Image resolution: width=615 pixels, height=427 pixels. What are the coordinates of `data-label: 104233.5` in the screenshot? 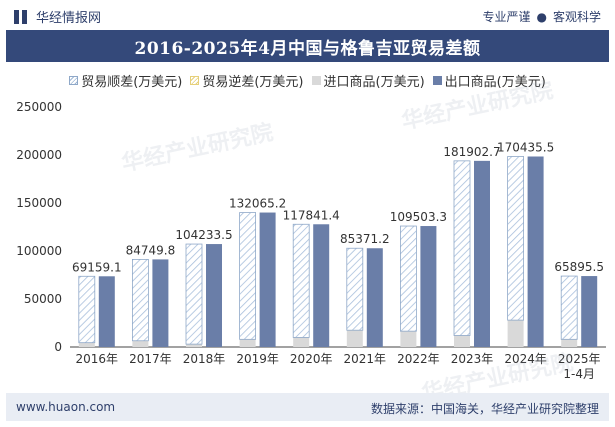 It's located at (203, 235).